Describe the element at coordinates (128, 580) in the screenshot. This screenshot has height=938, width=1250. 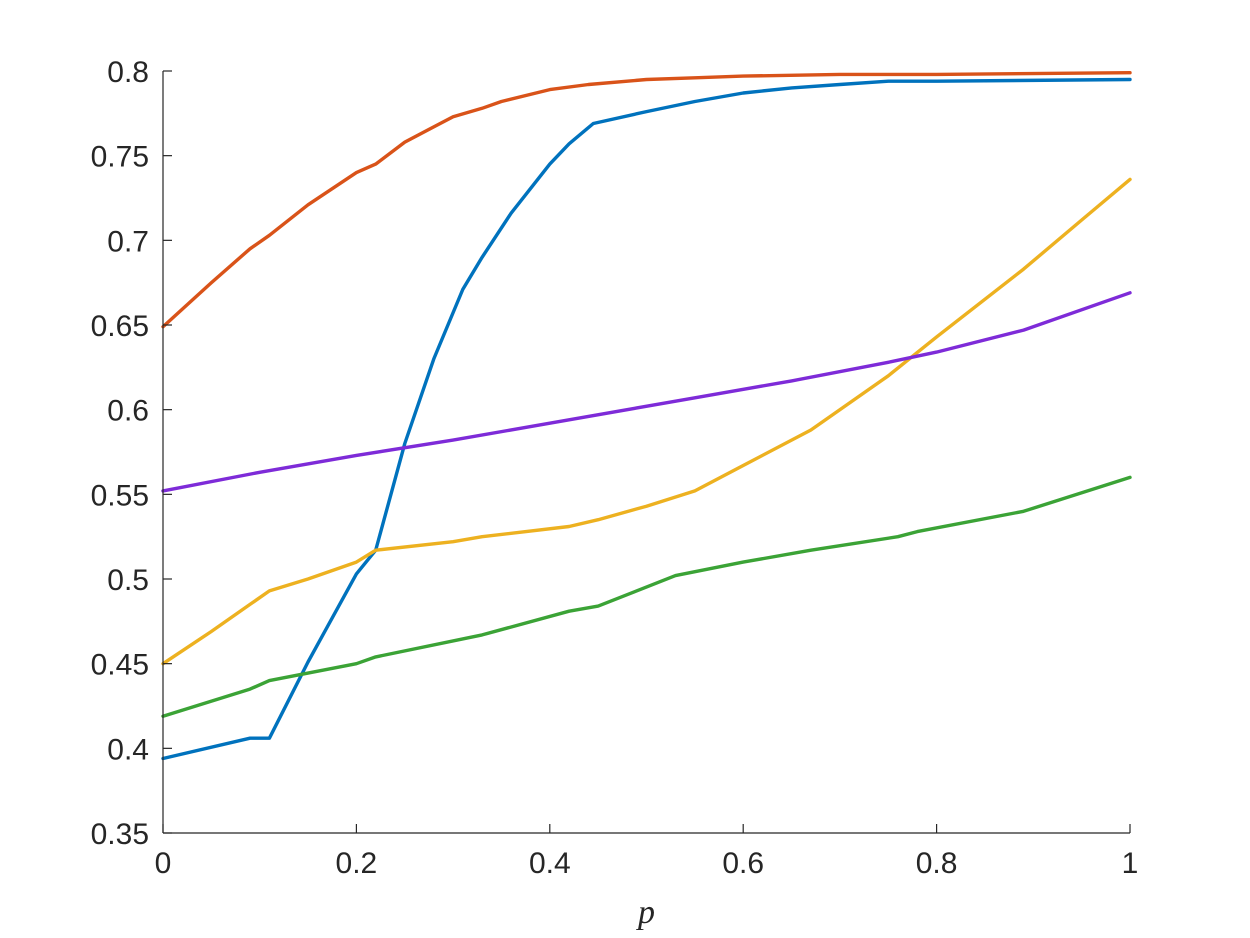
I see `y-tick-label: 0.5` at that location.